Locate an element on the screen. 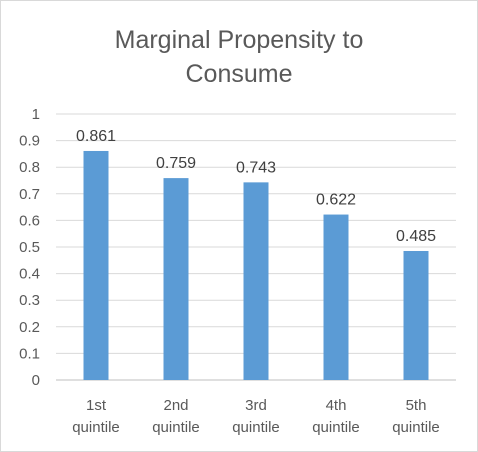 Image resolution: width=478 pixels, height=452 pixels. data-label: 0.622 is located at coordinates (336, 200).